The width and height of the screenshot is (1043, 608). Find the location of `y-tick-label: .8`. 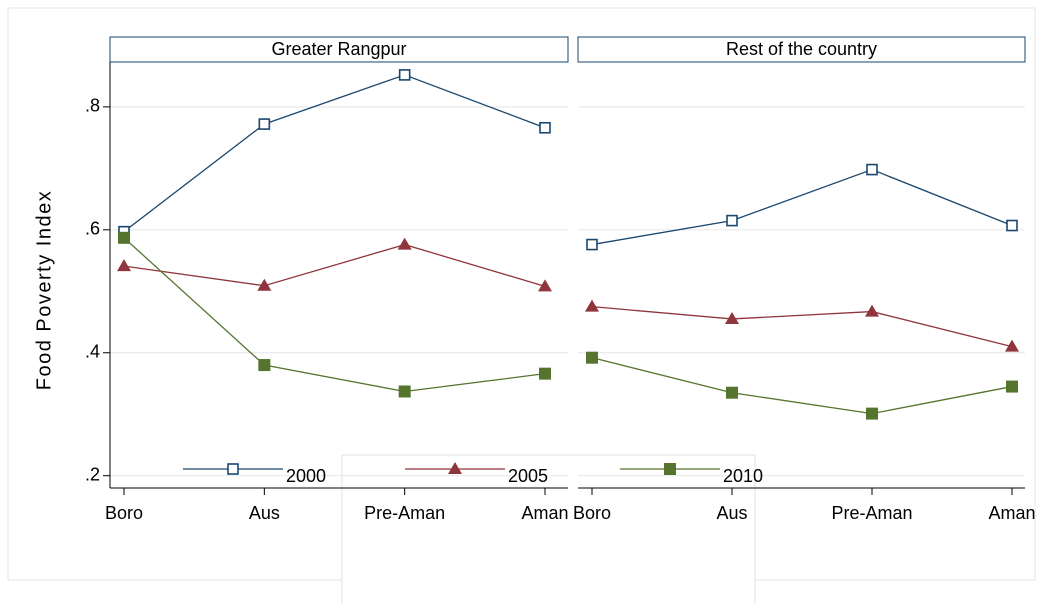

y-tick-label: .8 is located at coordinates (92, 106).